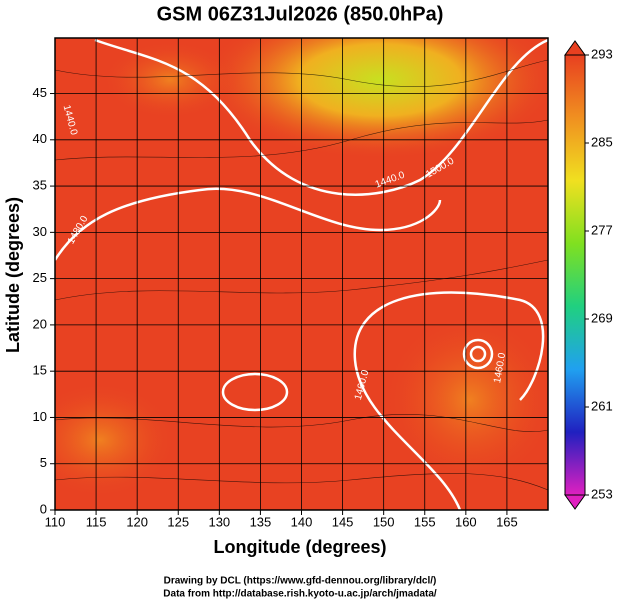  I want to click on x-tick-label: 165, so click(507, 521).